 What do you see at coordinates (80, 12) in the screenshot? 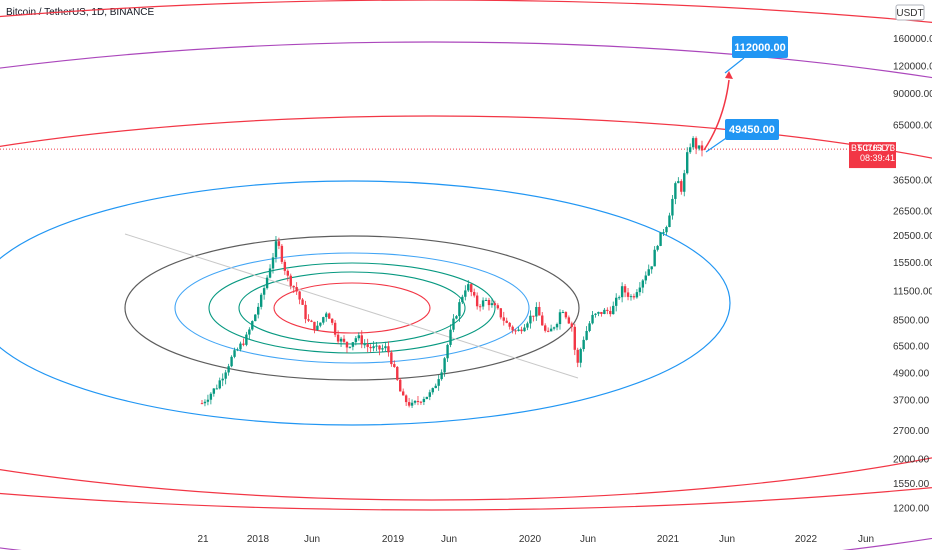
I see `chart-title: Bitcoin / TetherUS, 1D, BINANCE` at bounding box center [80, 12].